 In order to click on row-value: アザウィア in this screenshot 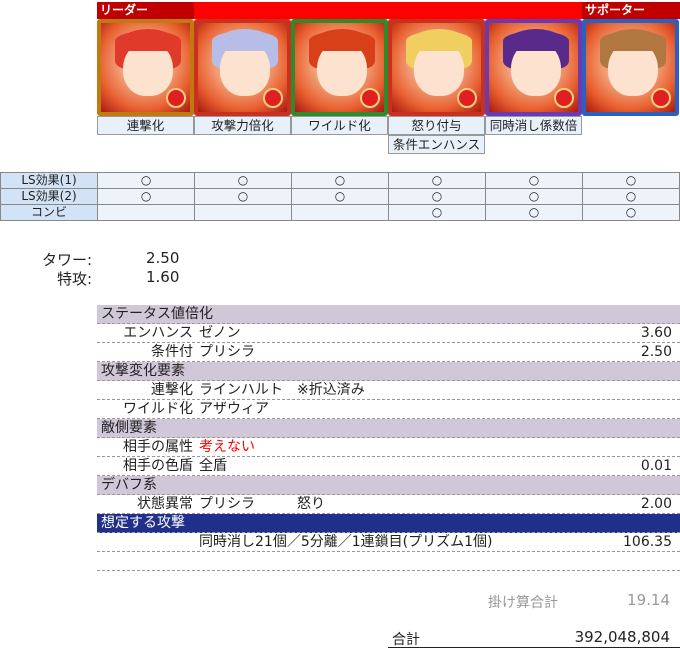, I will do `click(234, 409)`.